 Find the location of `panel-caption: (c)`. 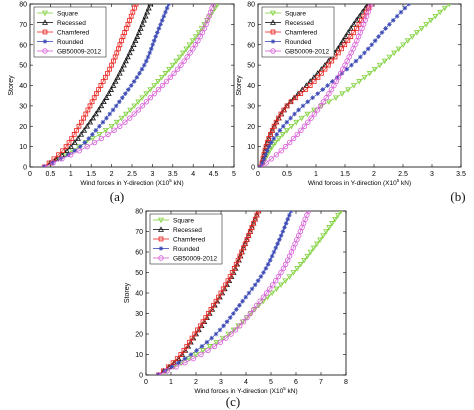

panel-caption: (c) is located at coordinates (233, 401).